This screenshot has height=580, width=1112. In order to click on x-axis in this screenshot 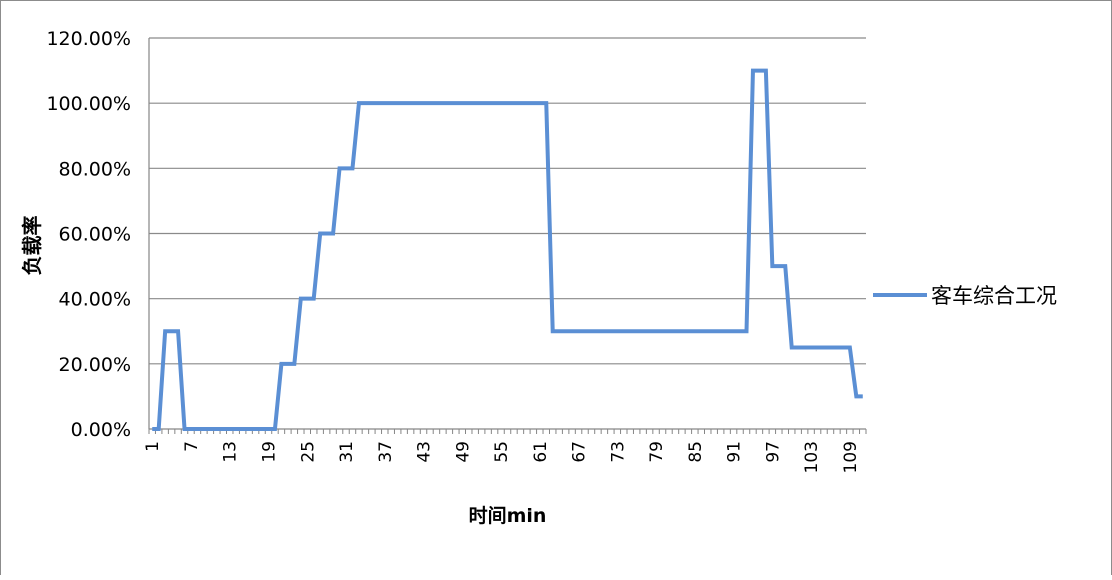, I will do `click(507, 431)`.